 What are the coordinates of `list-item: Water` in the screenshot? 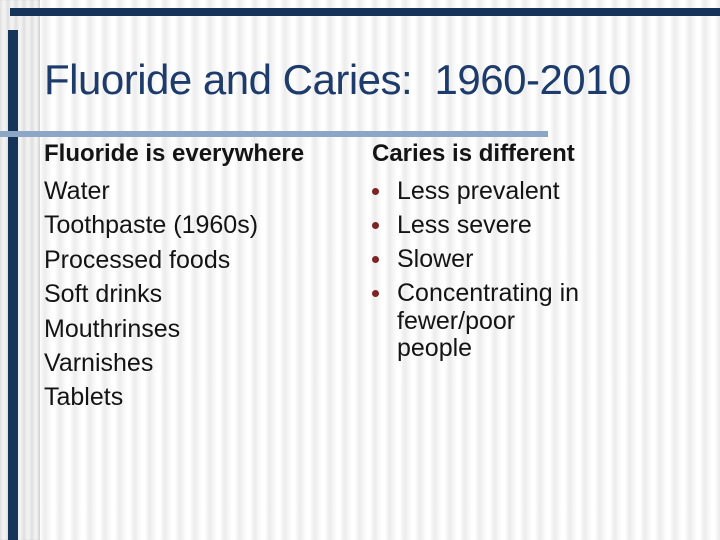 It's located at (77, 191).